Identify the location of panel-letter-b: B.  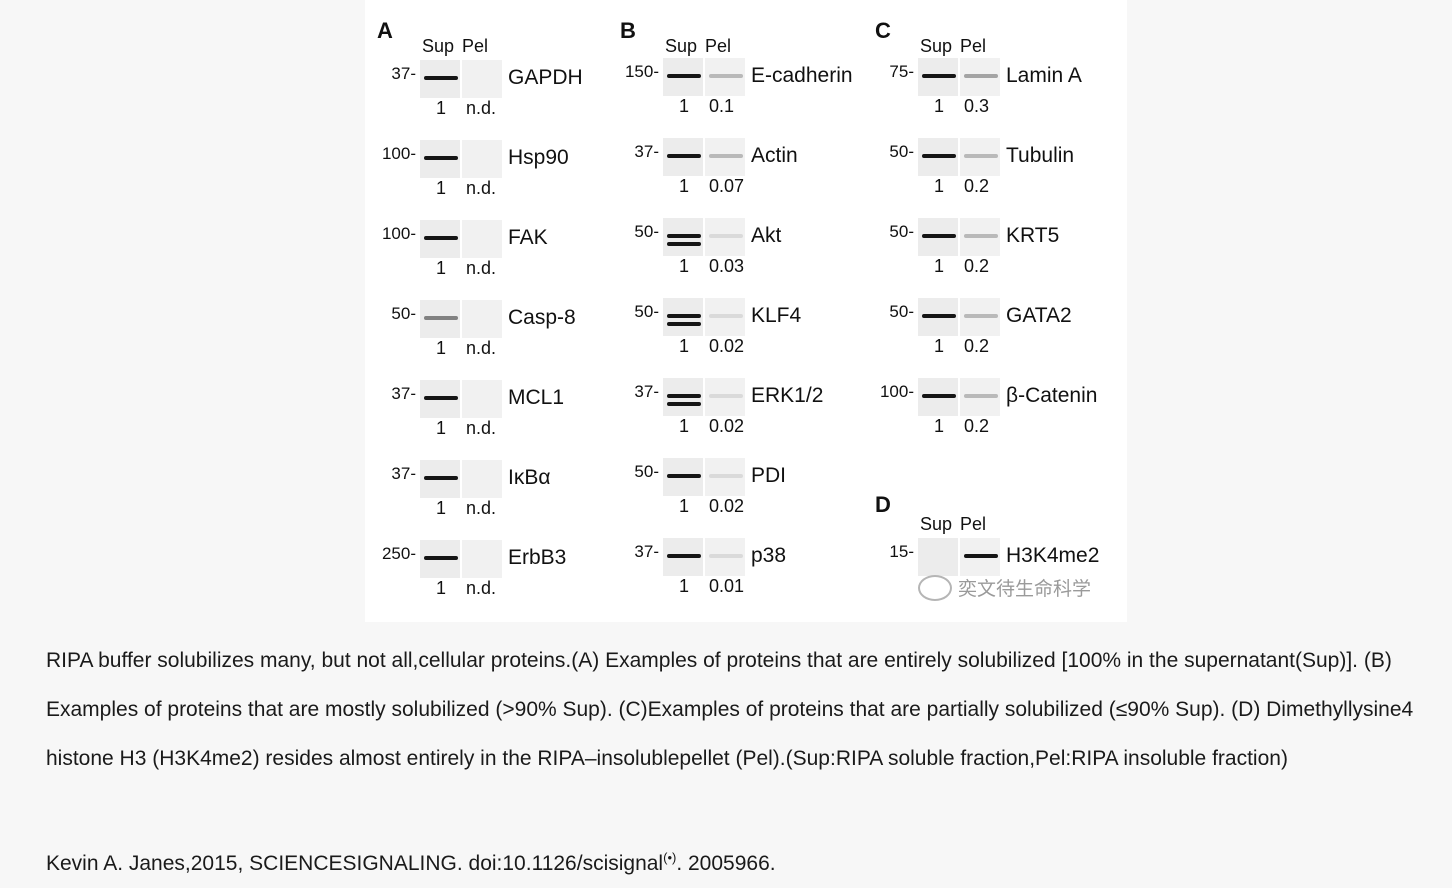
(628, 30).